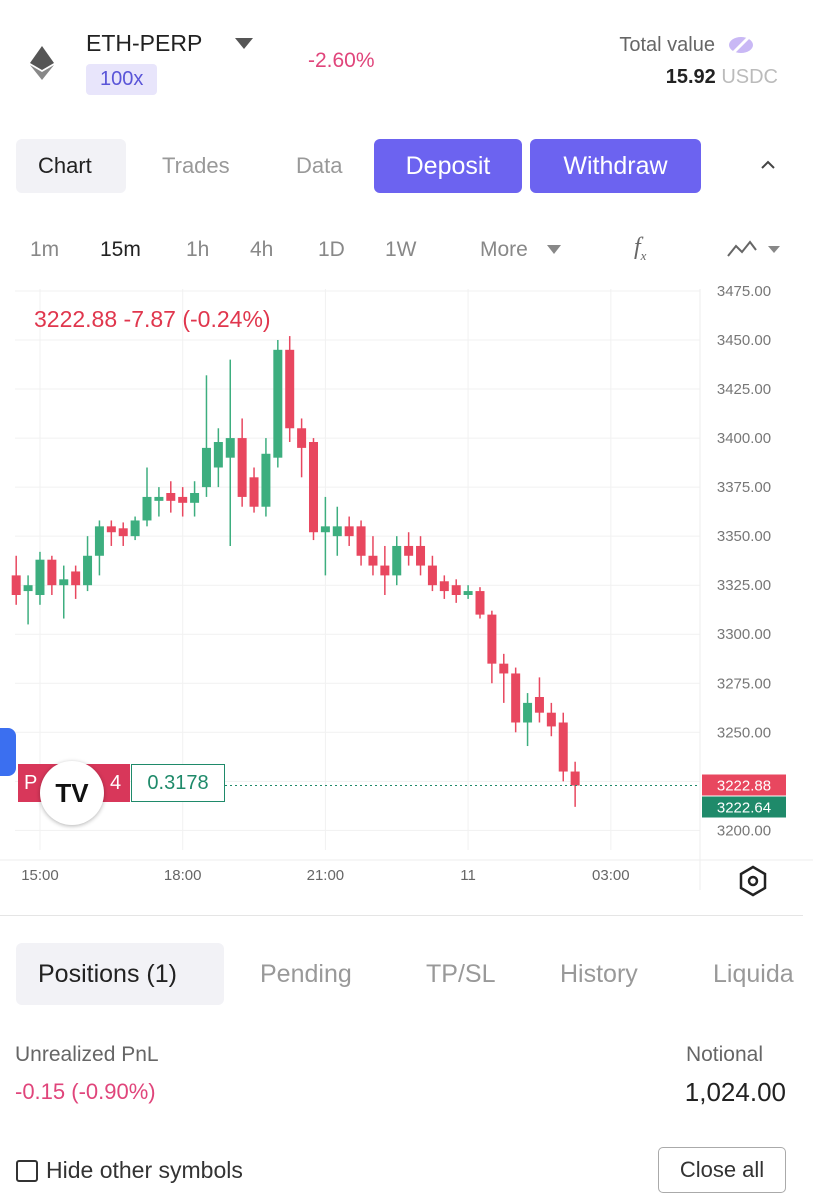  I want to click on price-tag-label: 3222.64, so click(744, 808).